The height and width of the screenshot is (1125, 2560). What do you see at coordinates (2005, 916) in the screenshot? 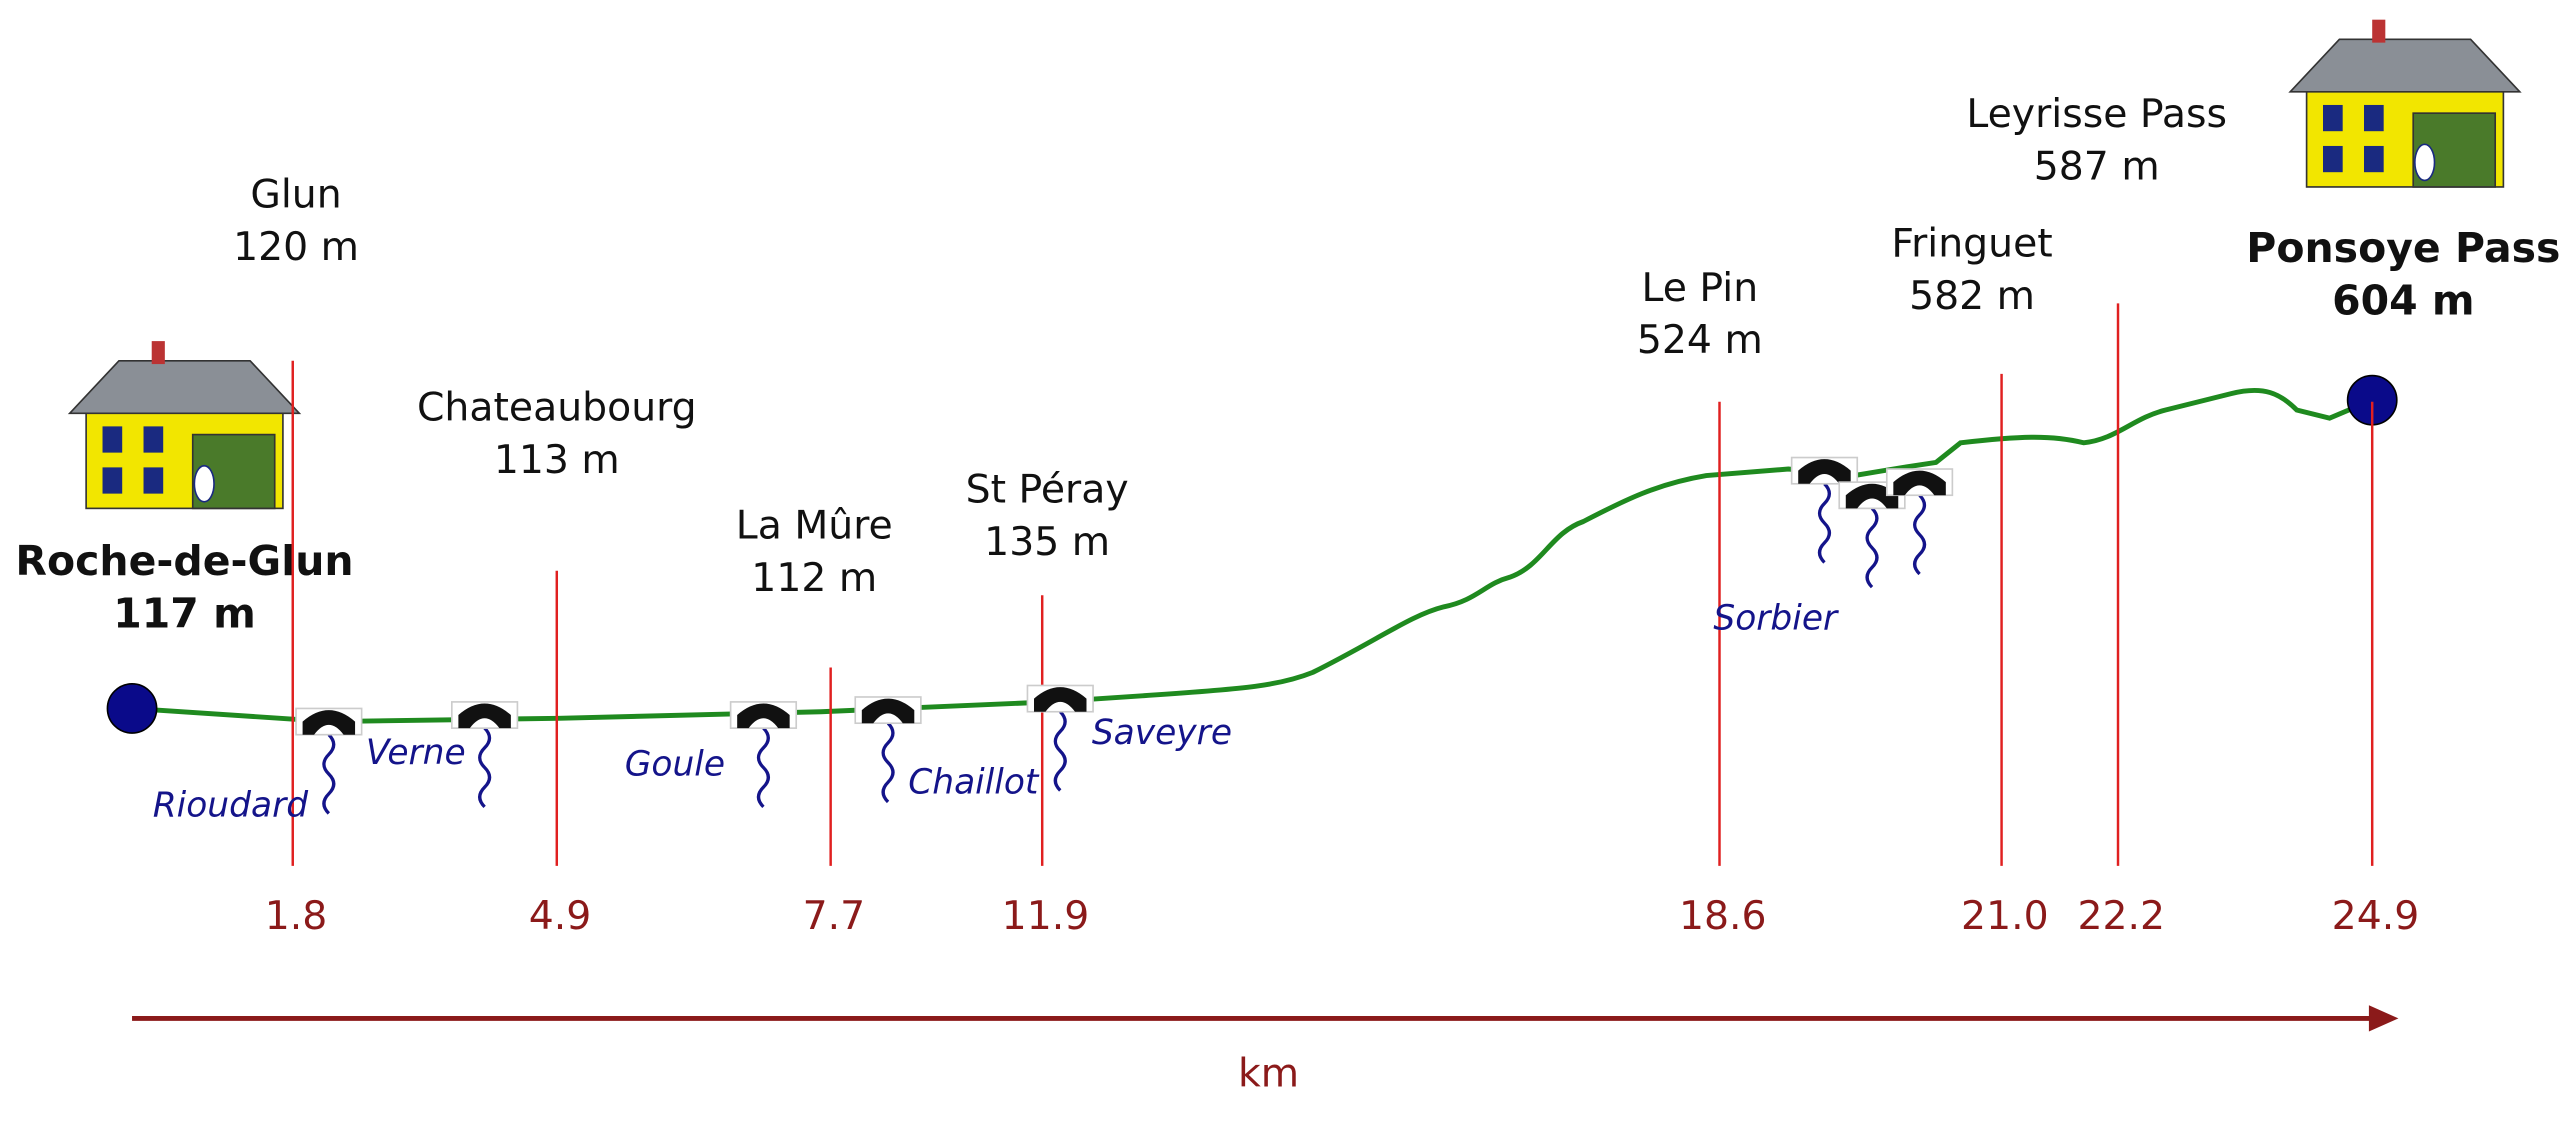
I see `km-label: 21.0` at bounding box center [2005, 916].